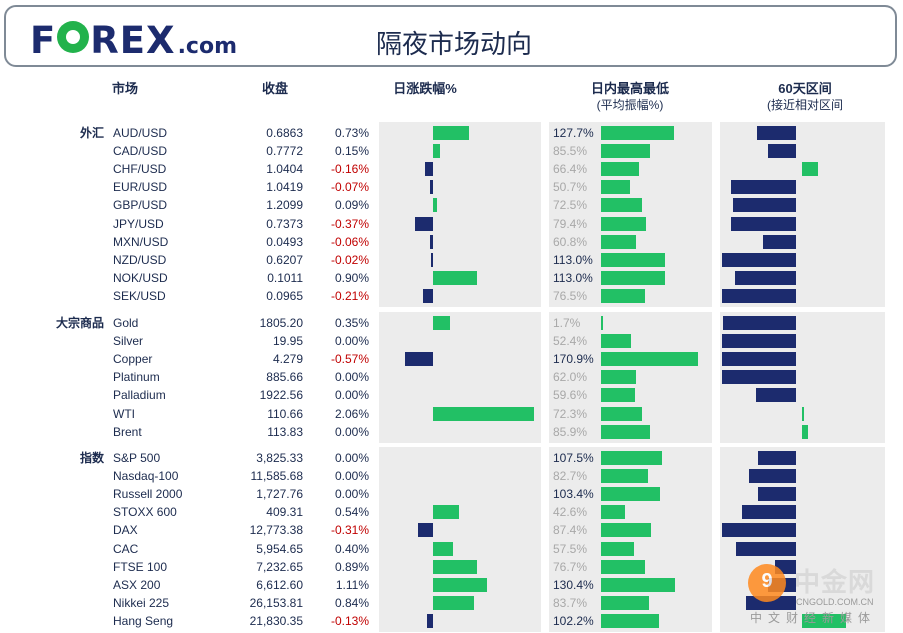 The width and height of the screenshot is (903, 633). I want to click on row-intraday-range: 72.5%, so click(570, 205).